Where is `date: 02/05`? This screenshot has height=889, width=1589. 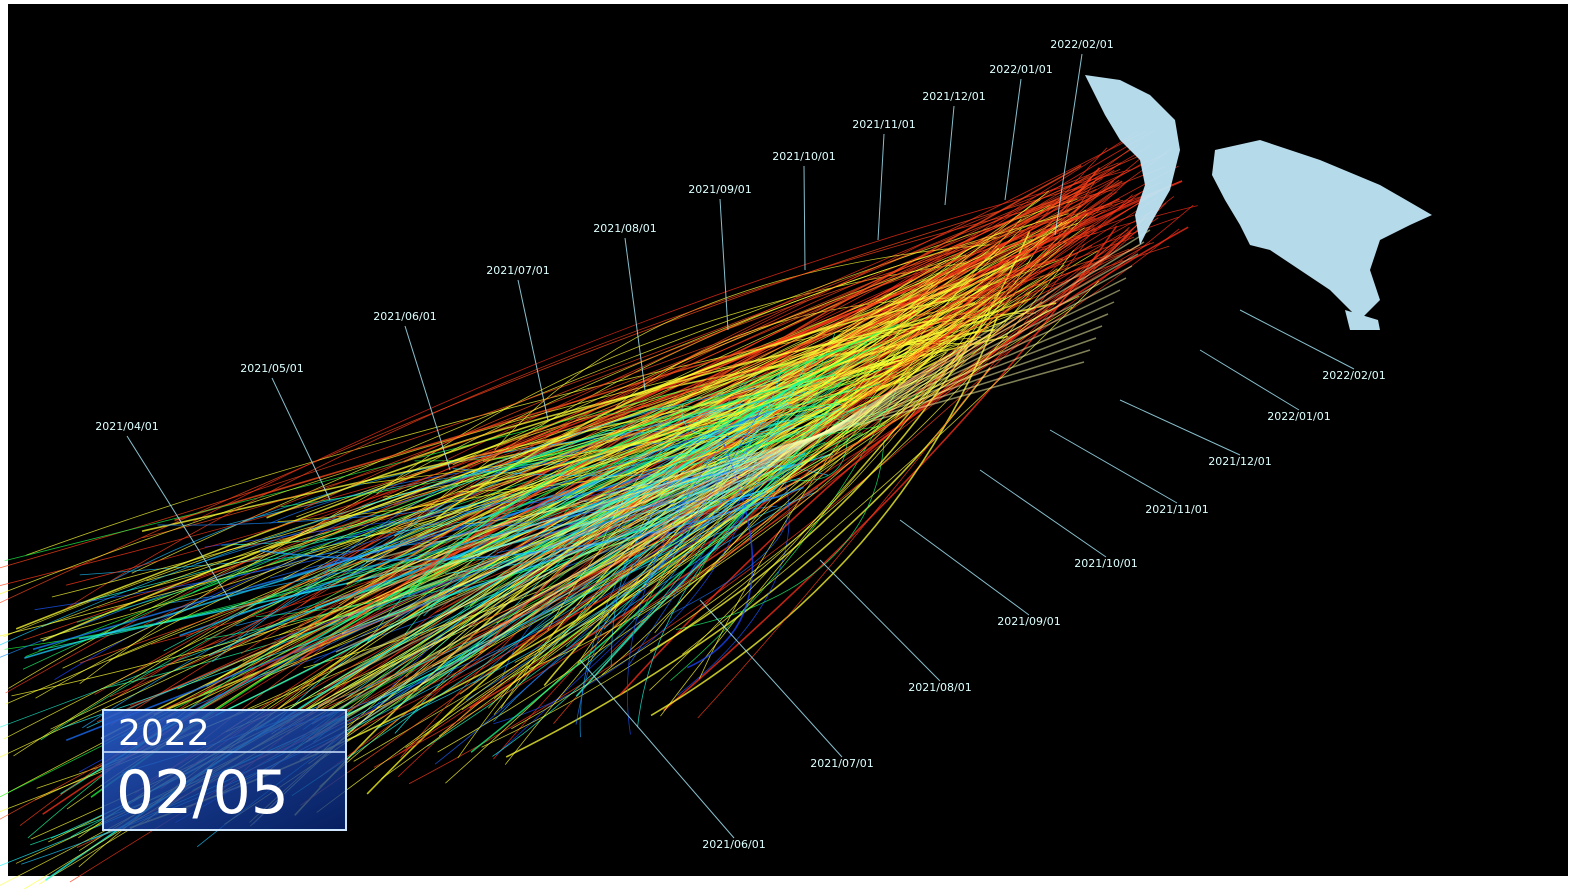 date: 02/05 is located at coordinates (202, 793).